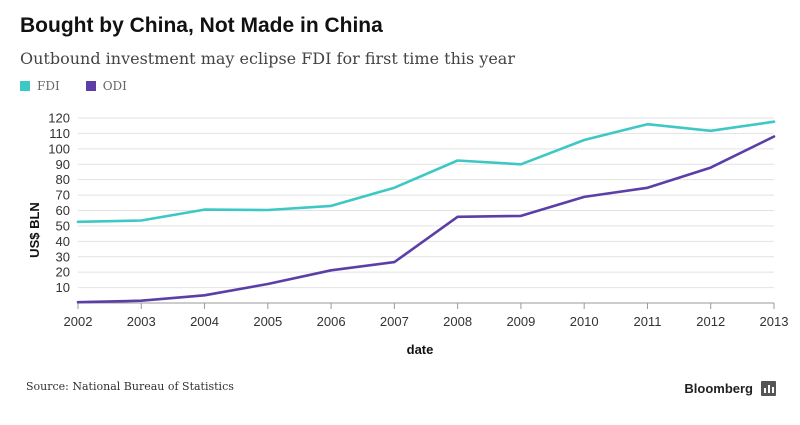 Image resolution: width=800 pixels, height=425 pixels. Describe the element at coordinates (267, 321) in the screenshot. I see `x-tick-label-2005: 2005` at that location.